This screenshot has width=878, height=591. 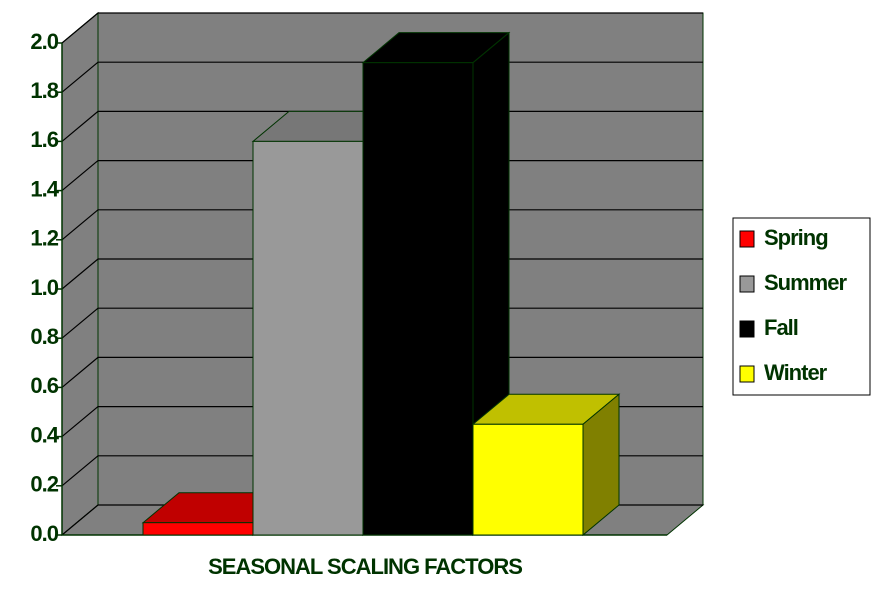 What do you see at coordinates (44, 287) in the screenshot?
I see `y-tick-label: 1.0` at bounding box center [44, 287].